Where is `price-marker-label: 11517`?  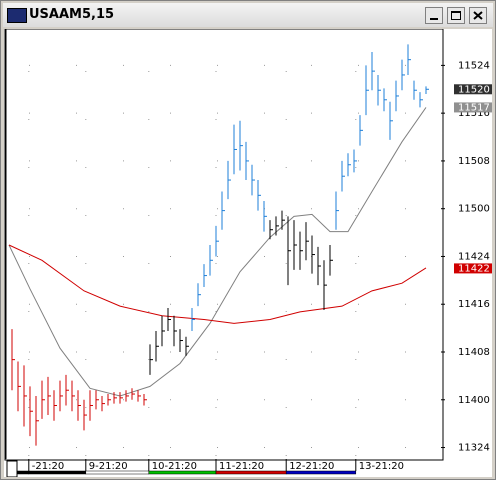
price-marker-label: 11517 is located at coordinates (474, 107).